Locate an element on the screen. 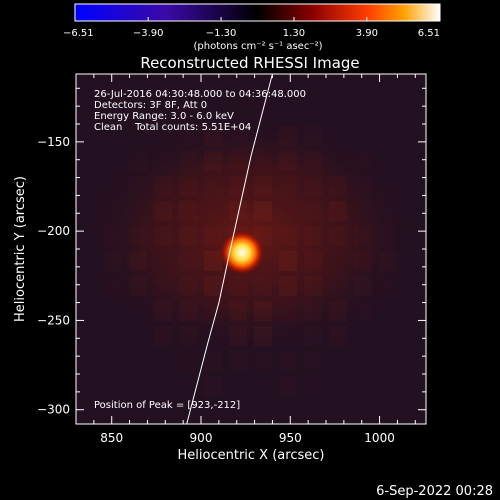  colorbar-tick-label: −6.51 is located at coordinates (78, 33).